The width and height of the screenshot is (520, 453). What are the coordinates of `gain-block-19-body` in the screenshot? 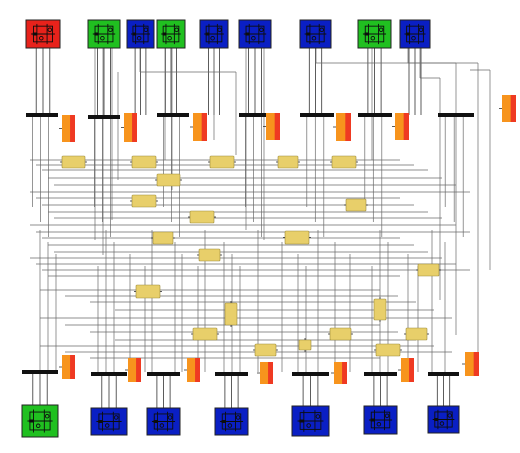 It's located at (416, 334).